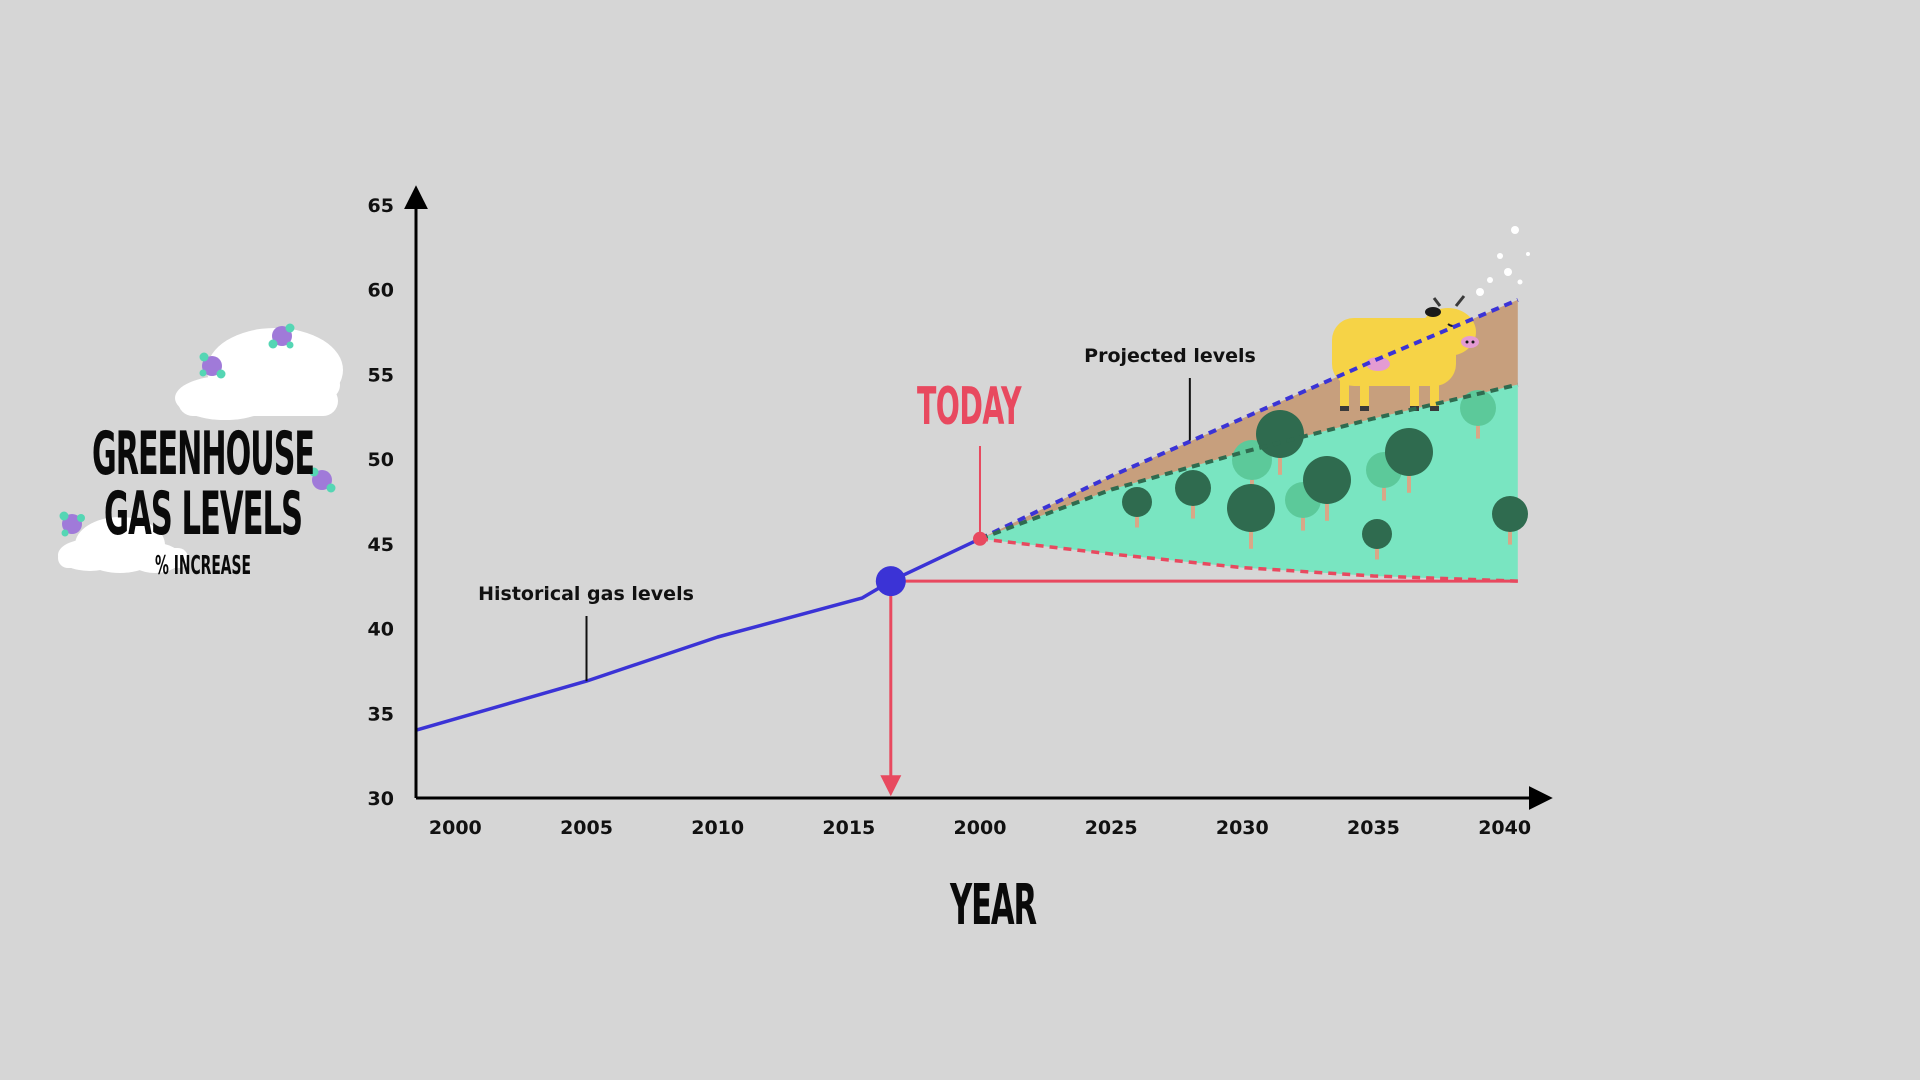  What do you see at coordinates (1504, 828) in the screenshot?
I see `x-tick-label: 2040` at bounding box center [1504, 828].